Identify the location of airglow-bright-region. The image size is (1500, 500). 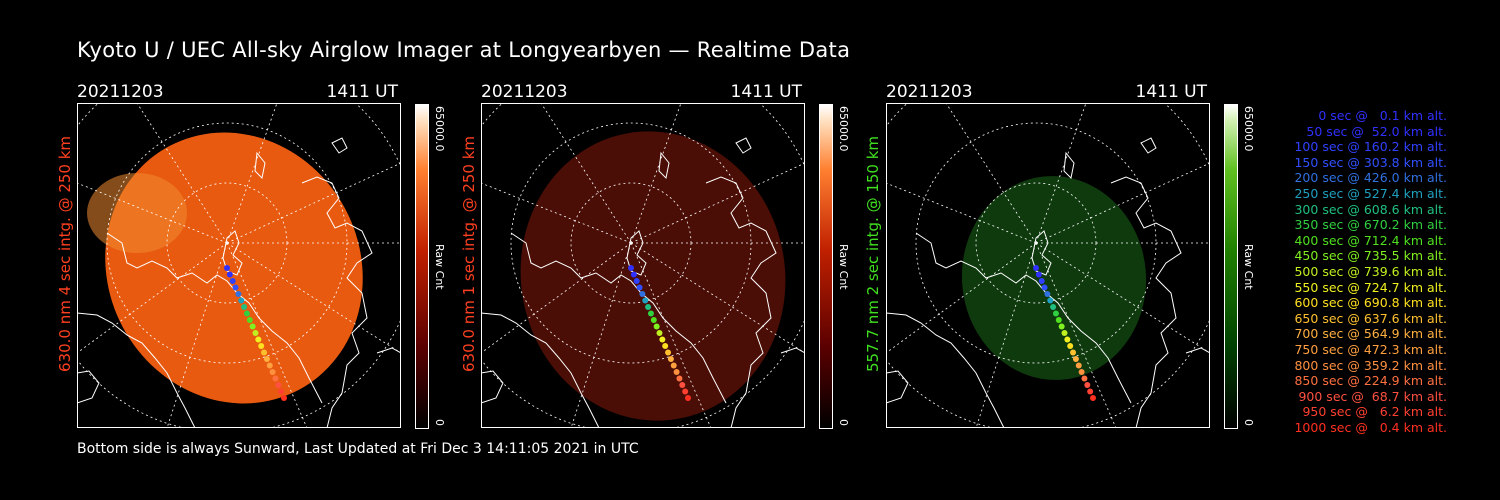
(137, 213).